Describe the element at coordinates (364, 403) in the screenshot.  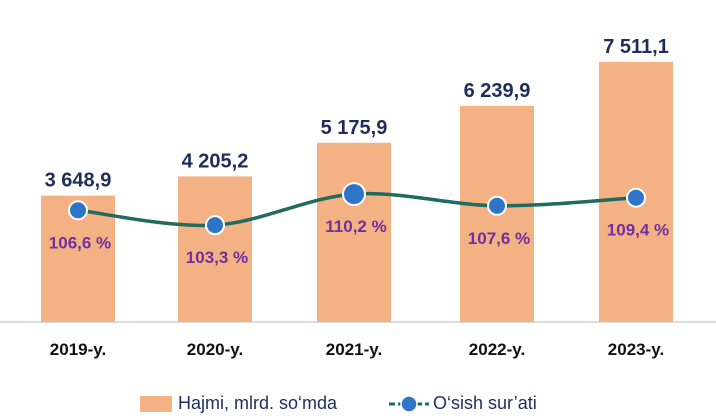
I see `legend: Hajmi, mlrd. so‘mda O‘sish sur’ati` at that location.